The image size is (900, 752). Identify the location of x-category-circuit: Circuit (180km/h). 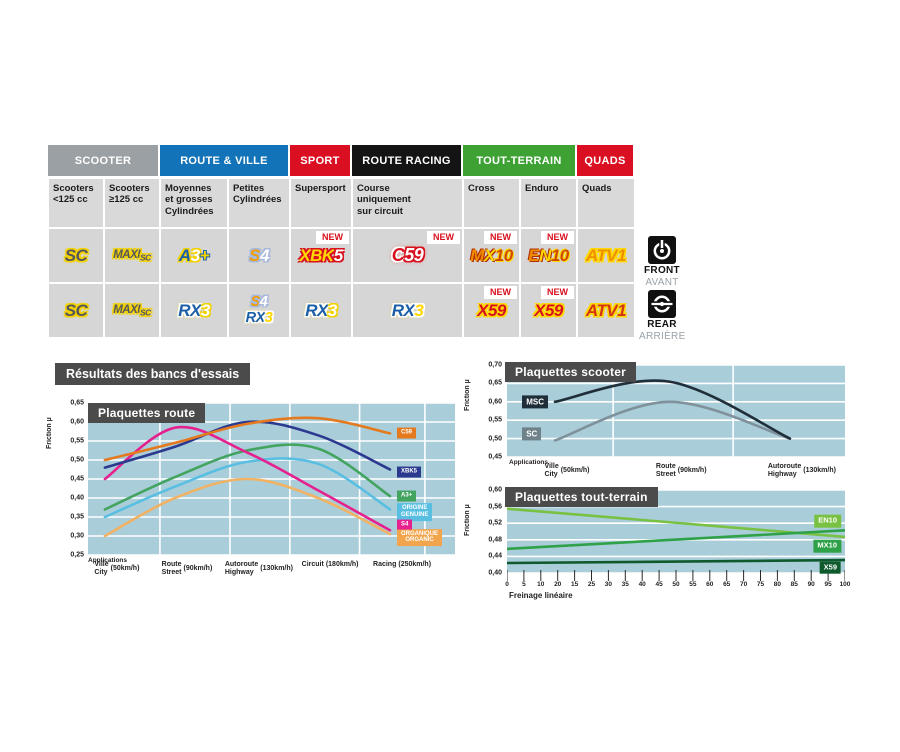
(330, 565).